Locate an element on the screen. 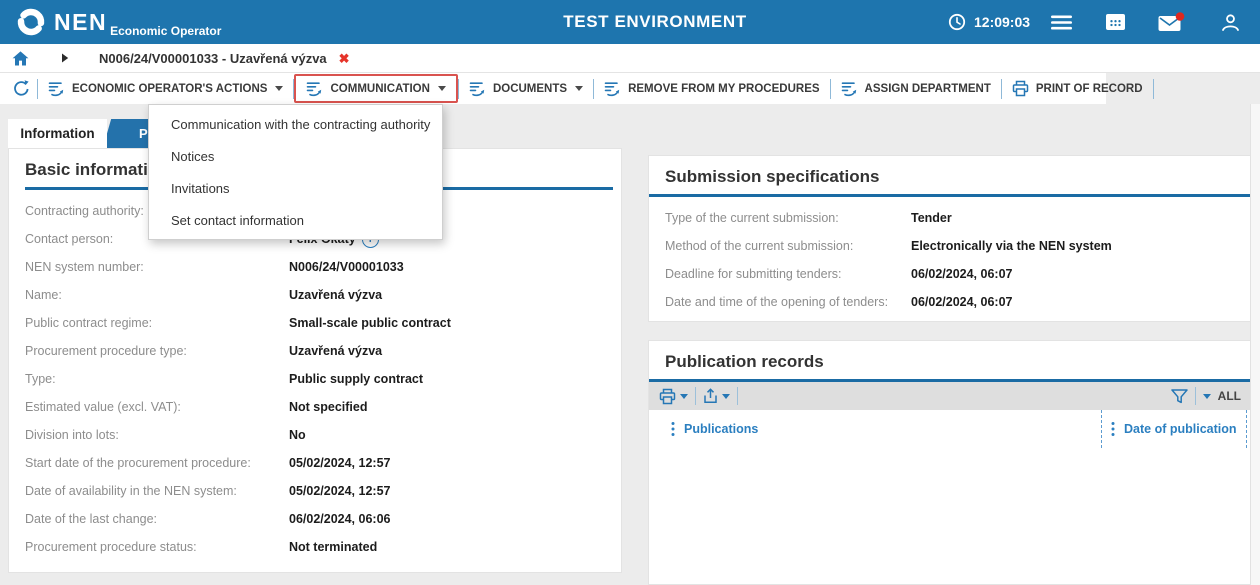 The image size is (1260, 585). field-value-text: Not terminated is located at coordinates (333, 547).